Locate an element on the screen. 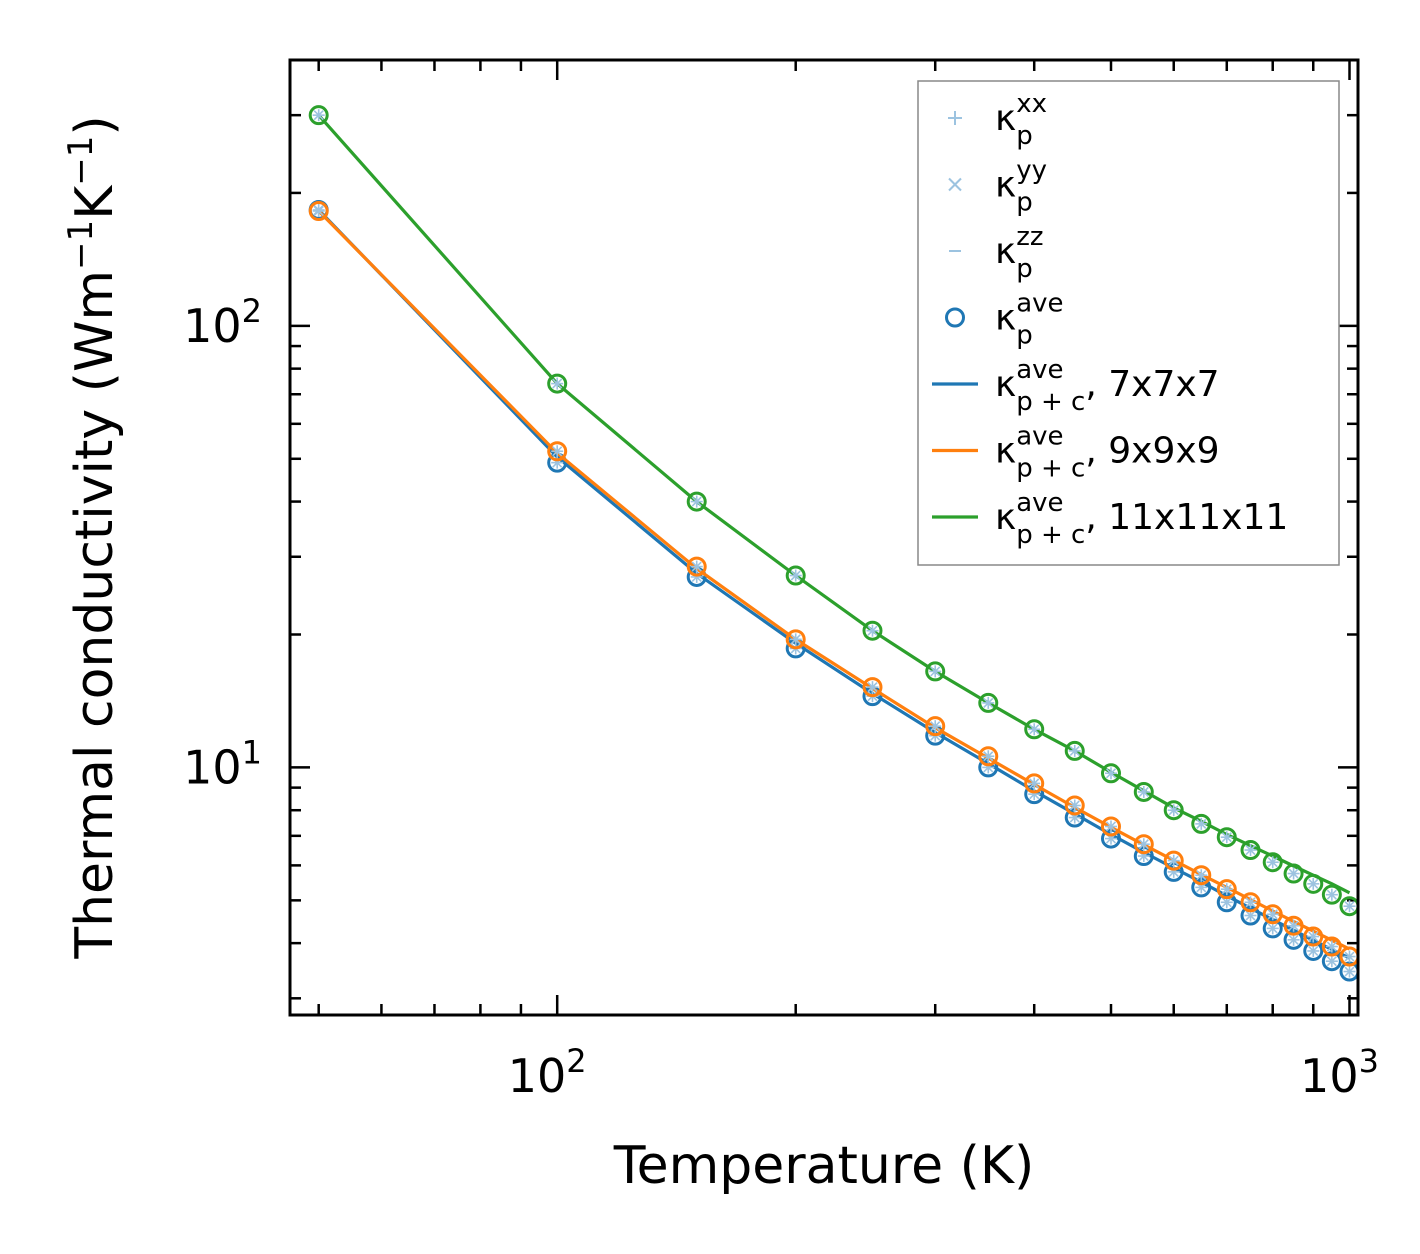 This screenshot has width=1420, height=1254. y-tick-label: 101 is located at coordinates (222, 763).